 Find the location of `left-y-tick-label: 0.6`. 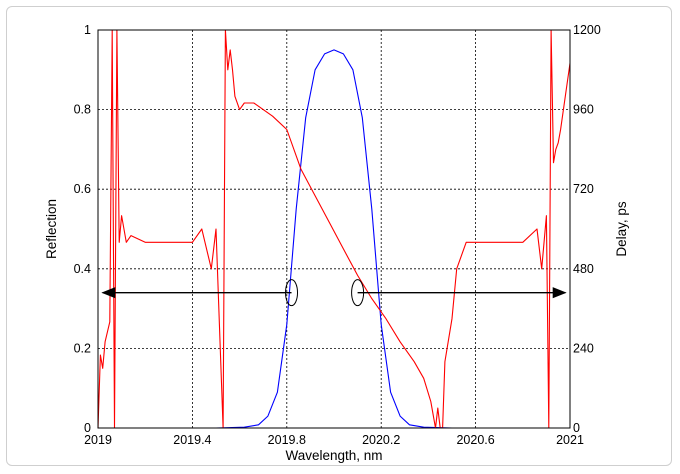

left-y-tick-label: 0.6 is located at coordinates (82, 189).